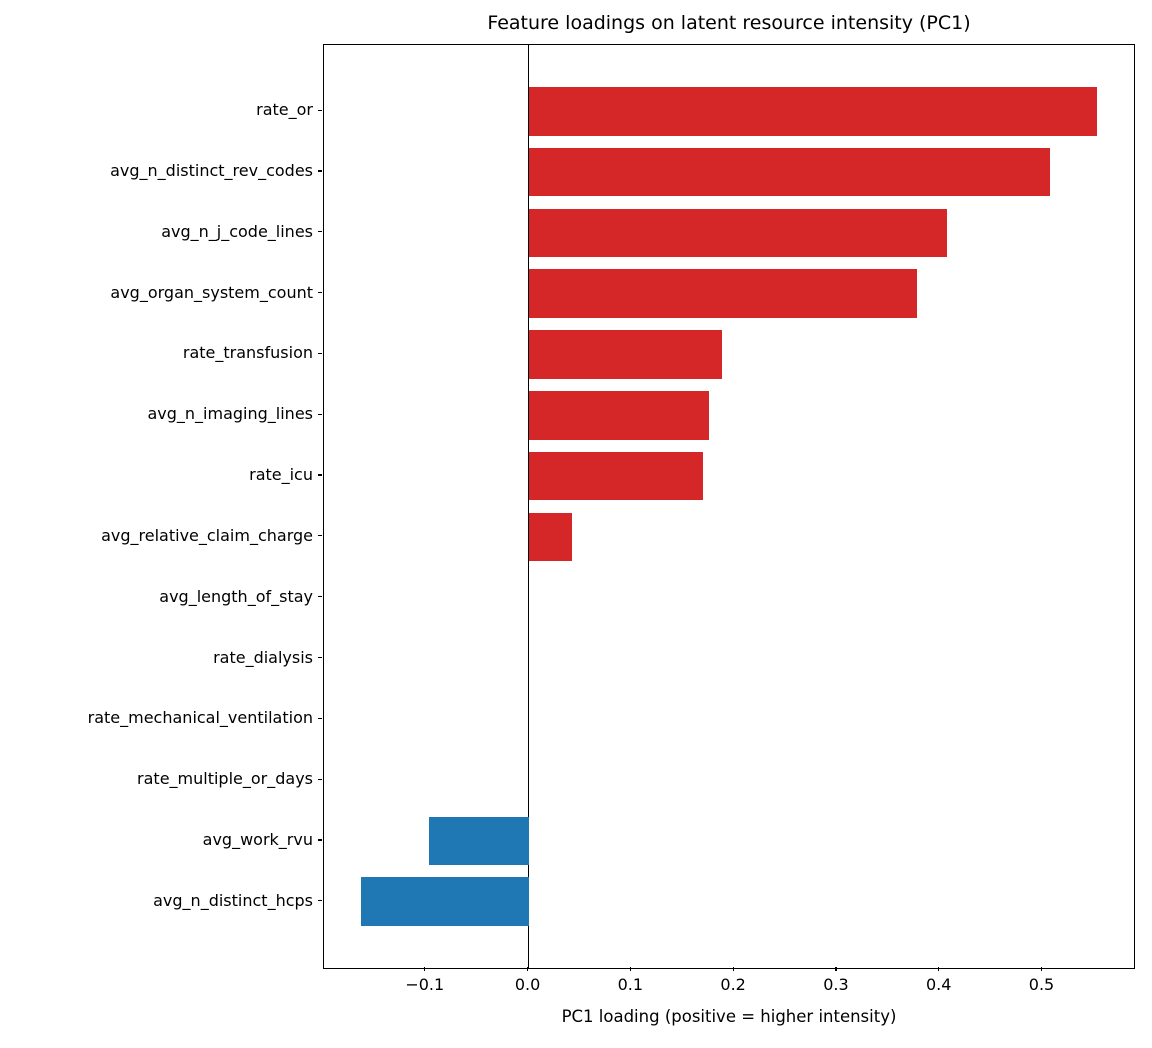 This screenshot has height=1048, width=1152. Describe the element at coordinates (425, 984) in the screenshot. I see `x-tick-label: −0.1` at that location.